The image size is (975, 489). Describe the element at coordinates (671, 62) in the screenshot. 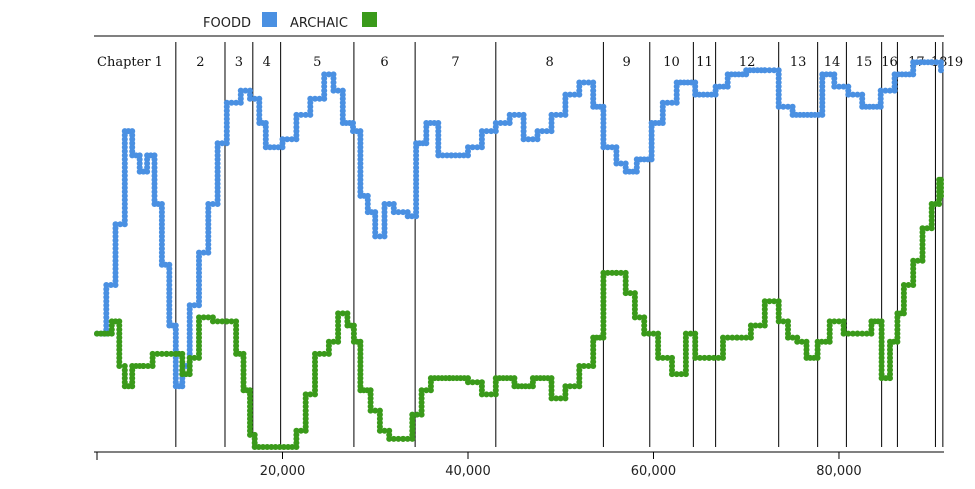

I see `chapter-label-10: 10` at that location.